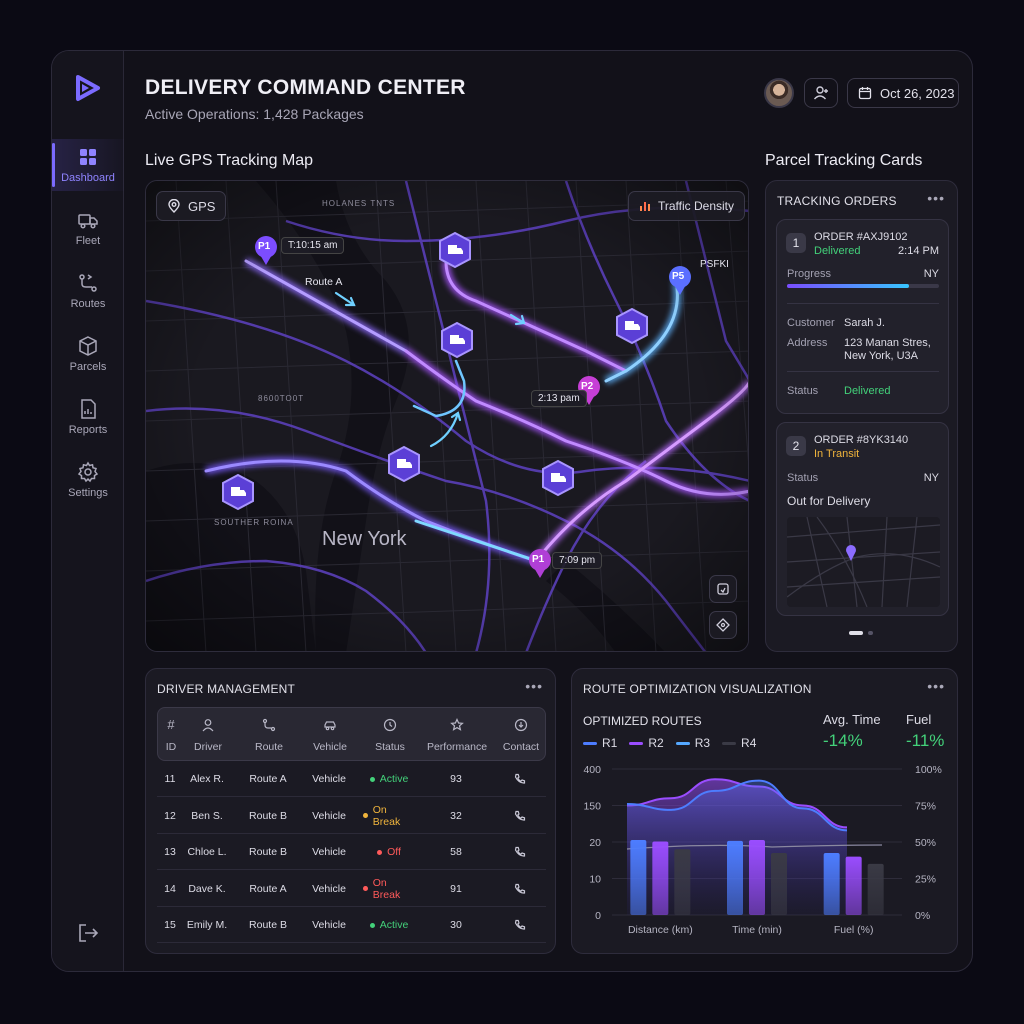 This screenshot has width=1024, height=1024. I want to click on column-label: Status, so click(390, 746).